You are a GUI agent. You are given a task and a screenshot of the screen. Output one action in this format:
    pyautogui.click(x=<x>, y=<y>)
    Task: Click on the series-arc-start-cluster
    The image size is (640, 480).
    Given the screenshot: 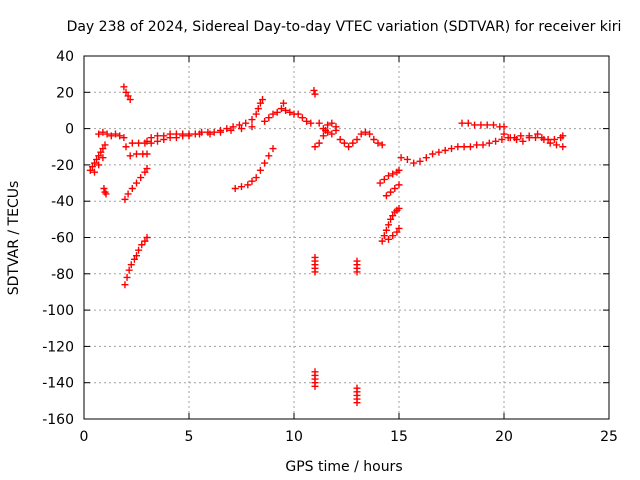 What is the action you would take?
    pyautogui.click(x=97, y=158)
    